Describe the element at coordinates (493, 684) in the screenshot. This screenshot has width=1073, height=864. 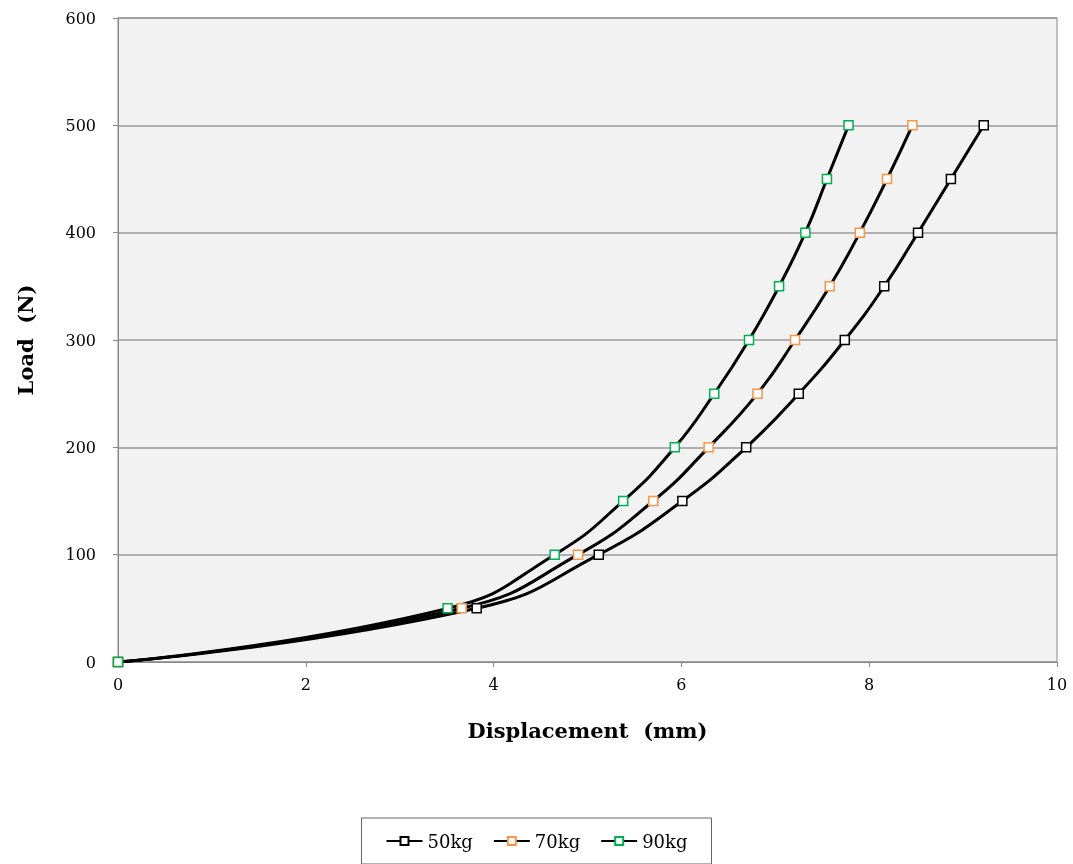
I see `x-tick-label: 4` at that location.